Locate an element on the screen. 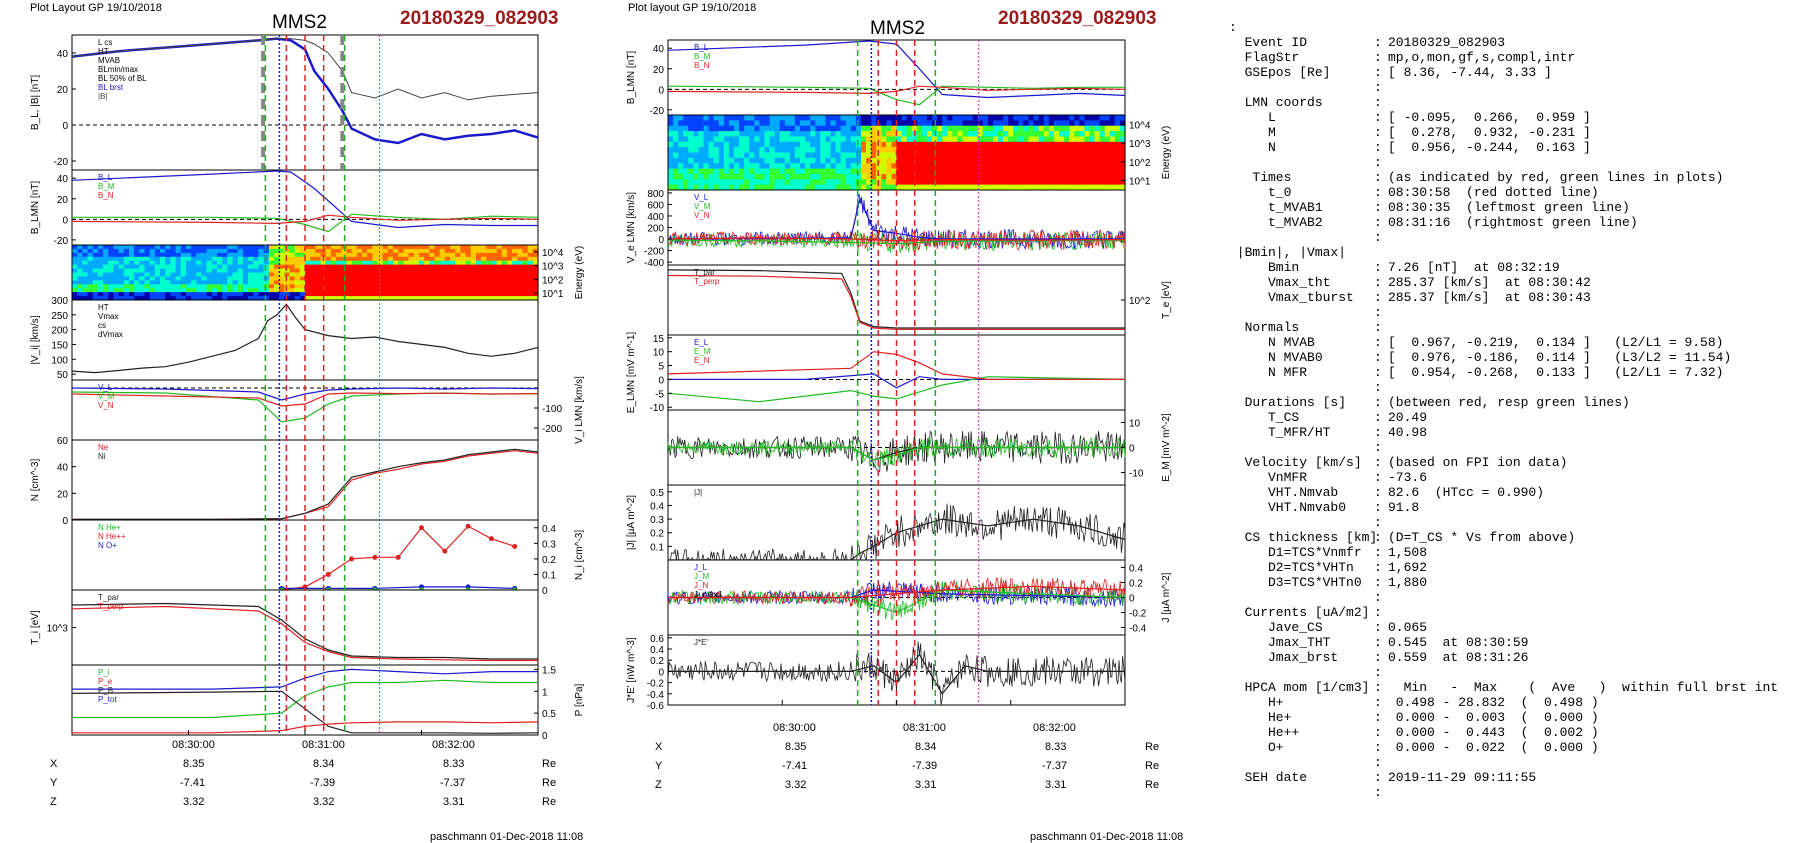 The height and width of the screenshot is (843, 1804). y-tick-label: -200 is located at coordinates (552, 429).